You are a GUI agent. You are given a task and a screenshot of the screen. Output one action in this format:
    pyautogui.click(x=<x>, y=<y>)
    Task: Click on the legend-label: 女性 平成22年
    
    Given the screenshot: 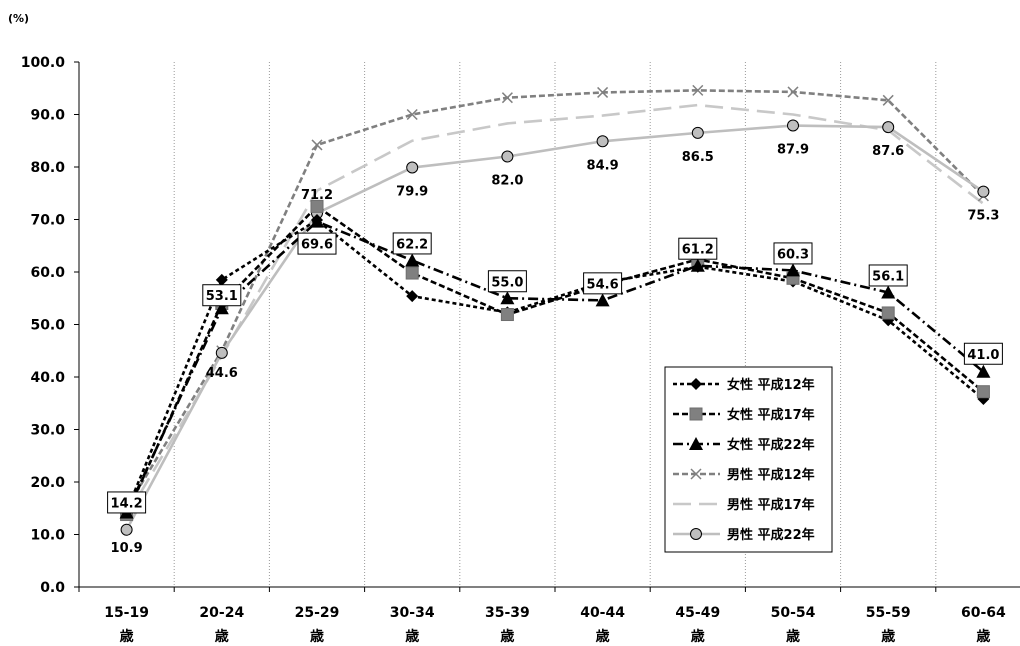 What is the action you would take?
    pyautogui.click(x=771, y=445)
    